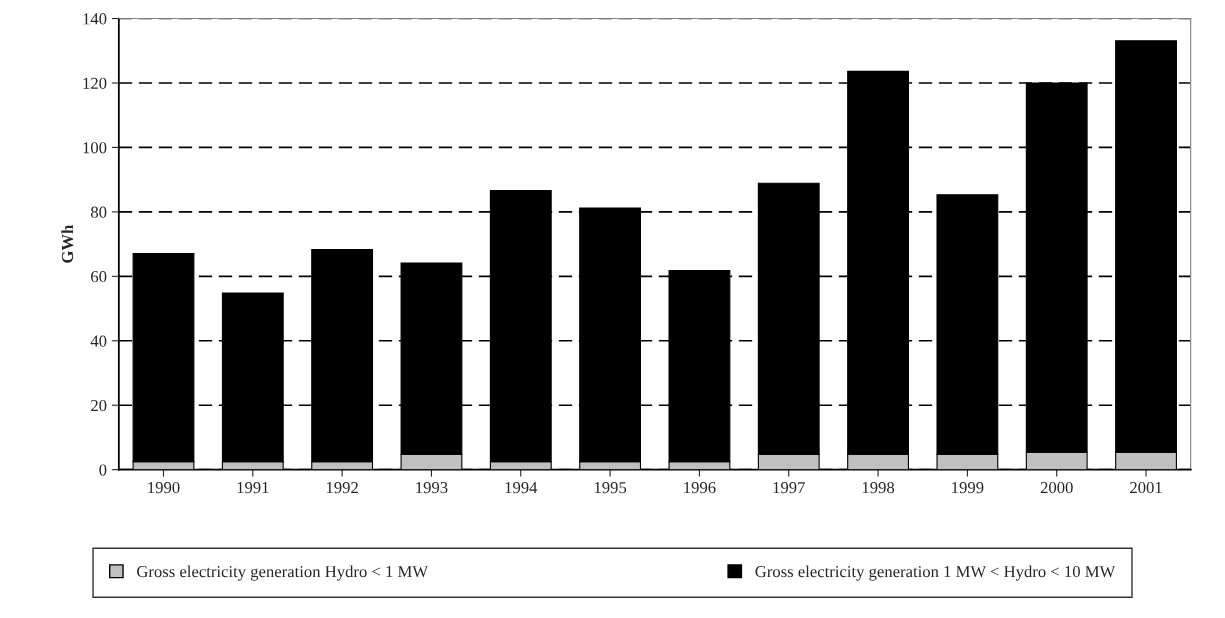 The height and width of the screenshot is (618, 1225). What do you see at coordinates (1146, 487) in the screenshot?
I see `x-tick-label: 2001` at bounding box center [1146, 487].